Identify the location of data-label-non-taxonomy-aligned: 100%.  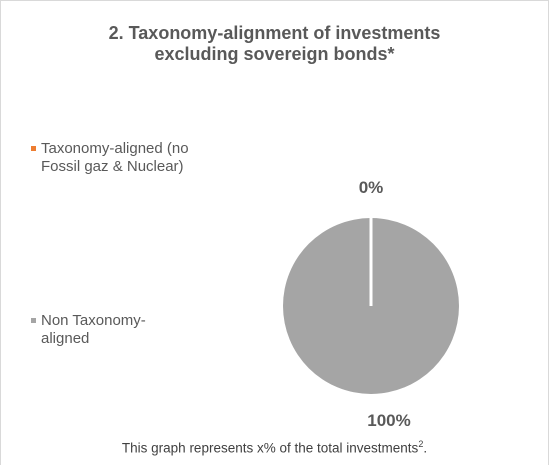
(389, 420).